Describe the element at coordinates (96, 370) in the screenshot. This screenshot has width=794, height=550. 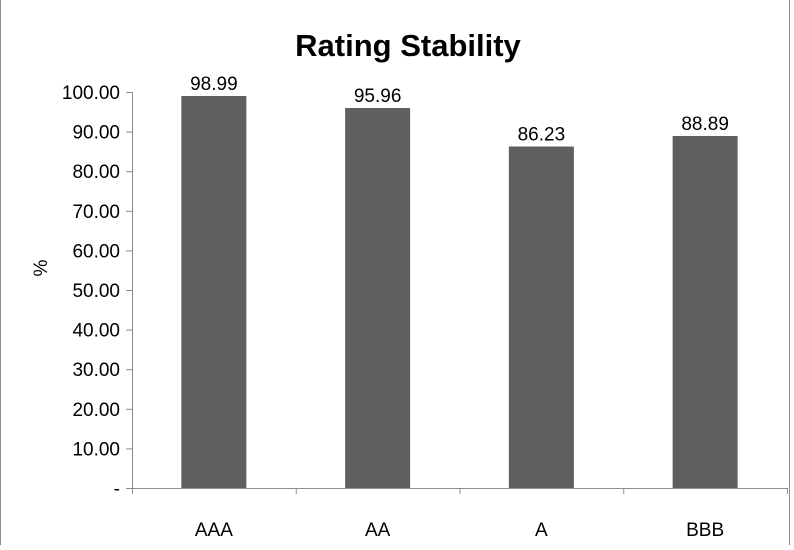
I see `y-tick-label: 30.00` at that location.